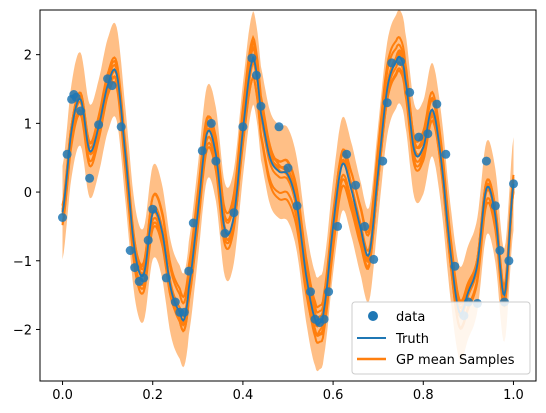 This screenshot has height=413, width=546. What do you see at coordinates (373, 316) in the screenshot?
I see `legend-data-marker` at bounding box center [373, 316].